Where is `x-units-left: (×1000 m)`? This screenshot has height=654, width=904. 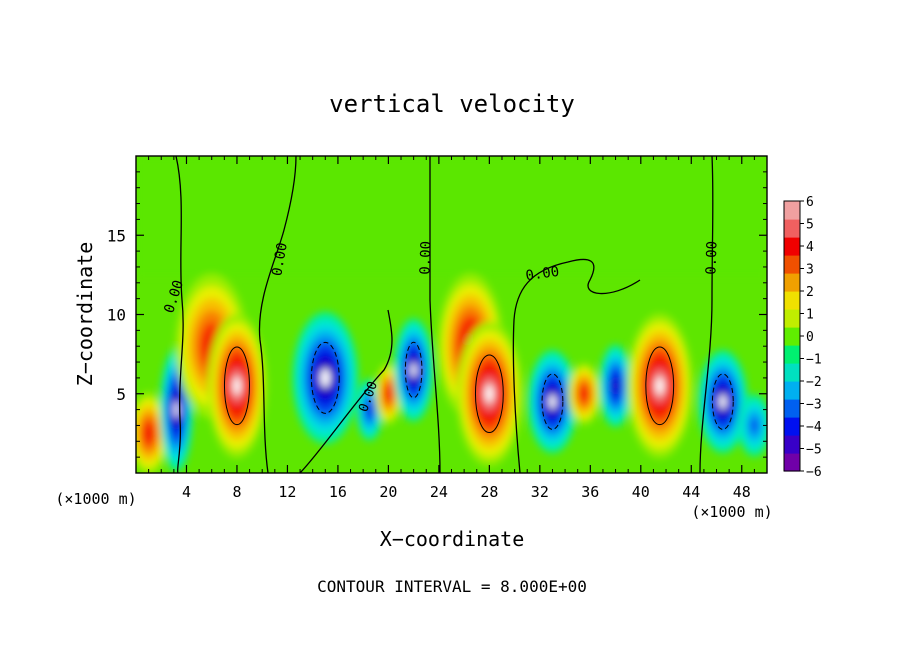
x-units-left: (×1000 m) is located at coordinates (95, 499).